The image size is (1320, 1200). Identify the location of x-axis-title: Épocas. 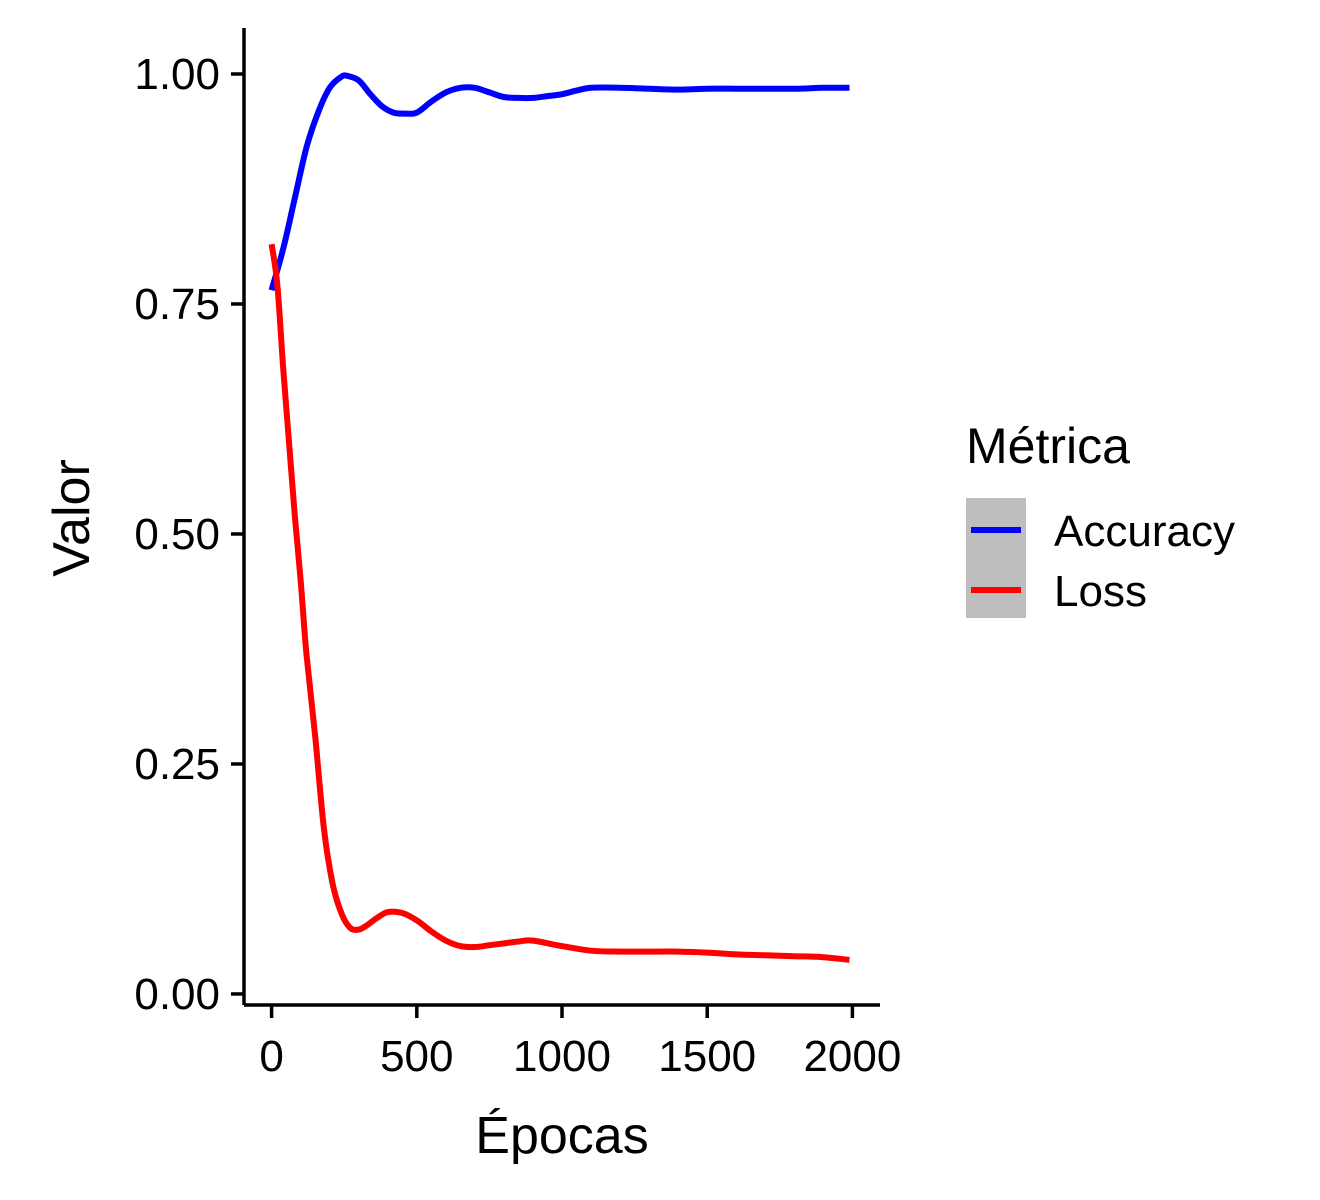
(561, 1136).